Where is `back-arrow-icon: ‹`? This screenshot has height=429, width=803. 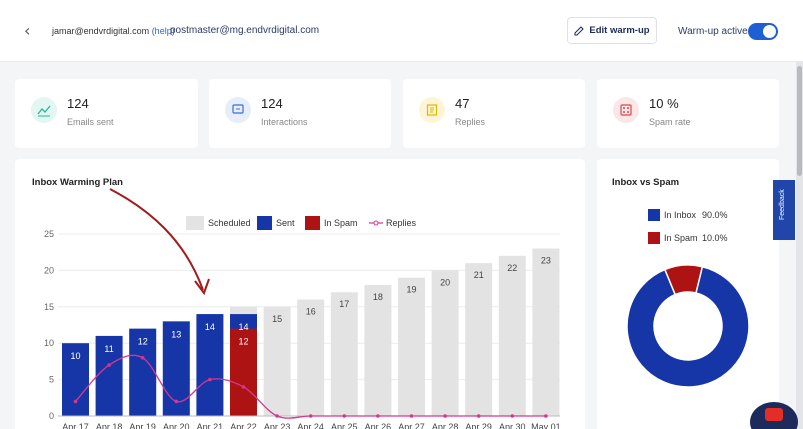
back-arrow-icon: ‹ is located at coordinates (27, 30).